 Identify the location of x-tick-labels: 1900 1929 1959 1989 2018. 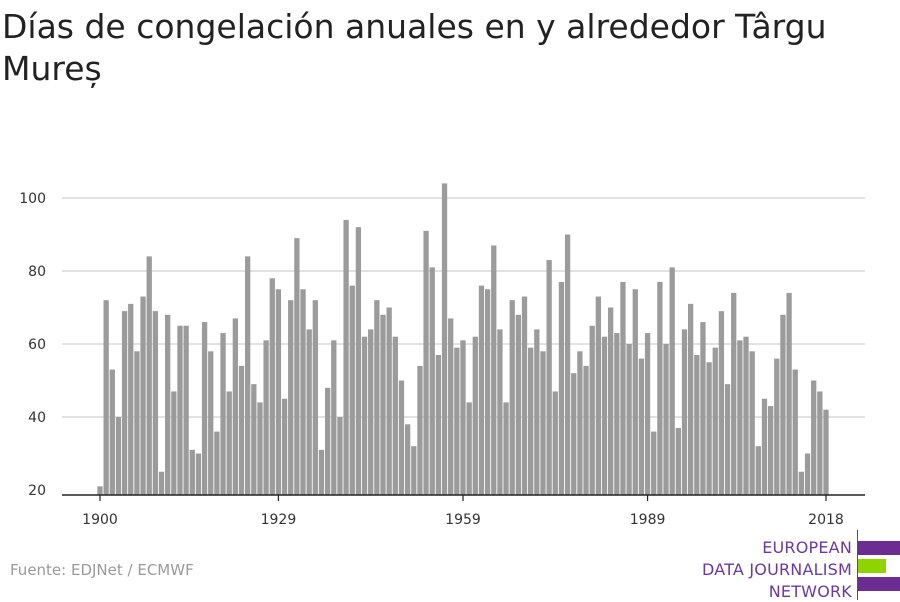
(463, 520).